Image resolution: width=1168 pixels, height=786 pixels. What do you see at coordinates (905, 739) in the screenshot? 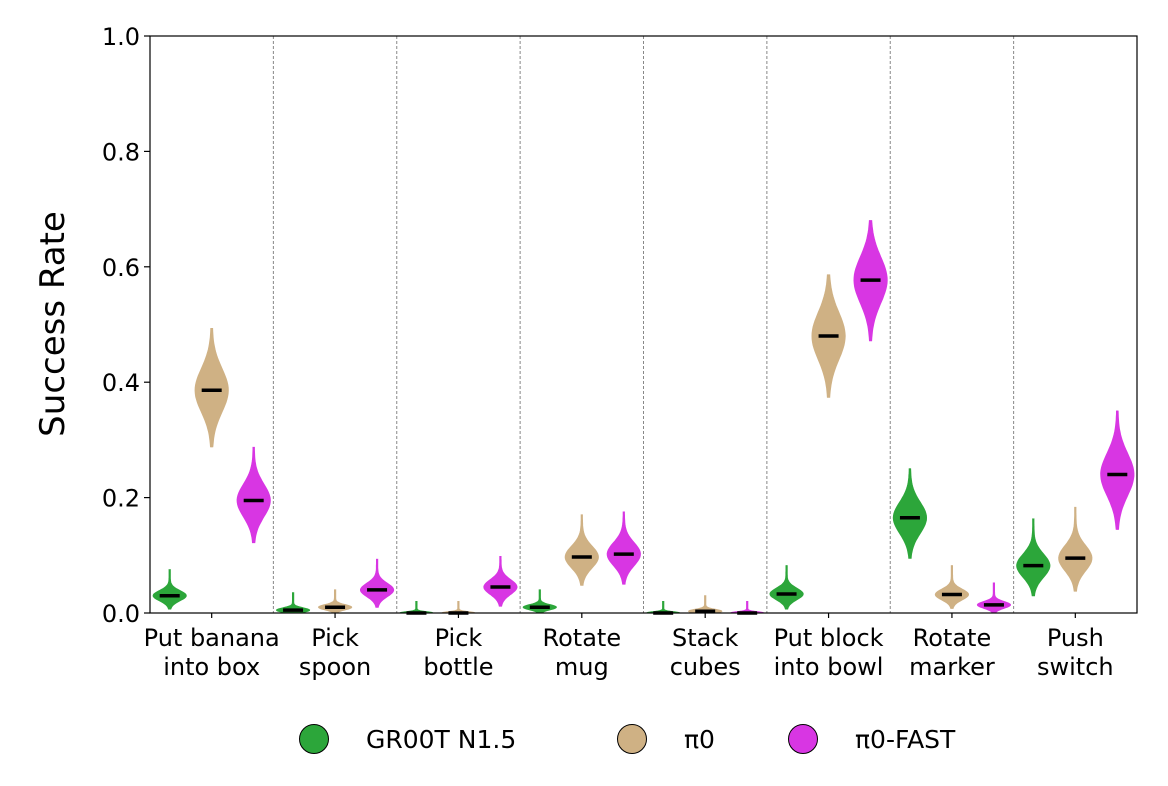
I see `legend-label: π0-FAST` at bounding box center [905, 739].